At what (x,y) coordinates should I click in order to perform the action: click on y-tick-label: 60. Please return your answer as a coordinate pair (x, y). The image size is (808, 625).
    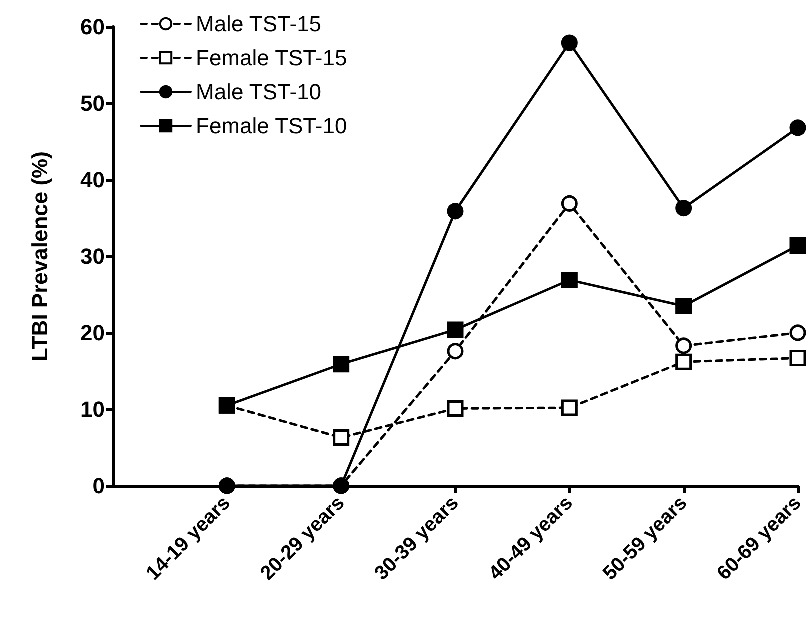
    Looking at the image, I should click on (92, 27).